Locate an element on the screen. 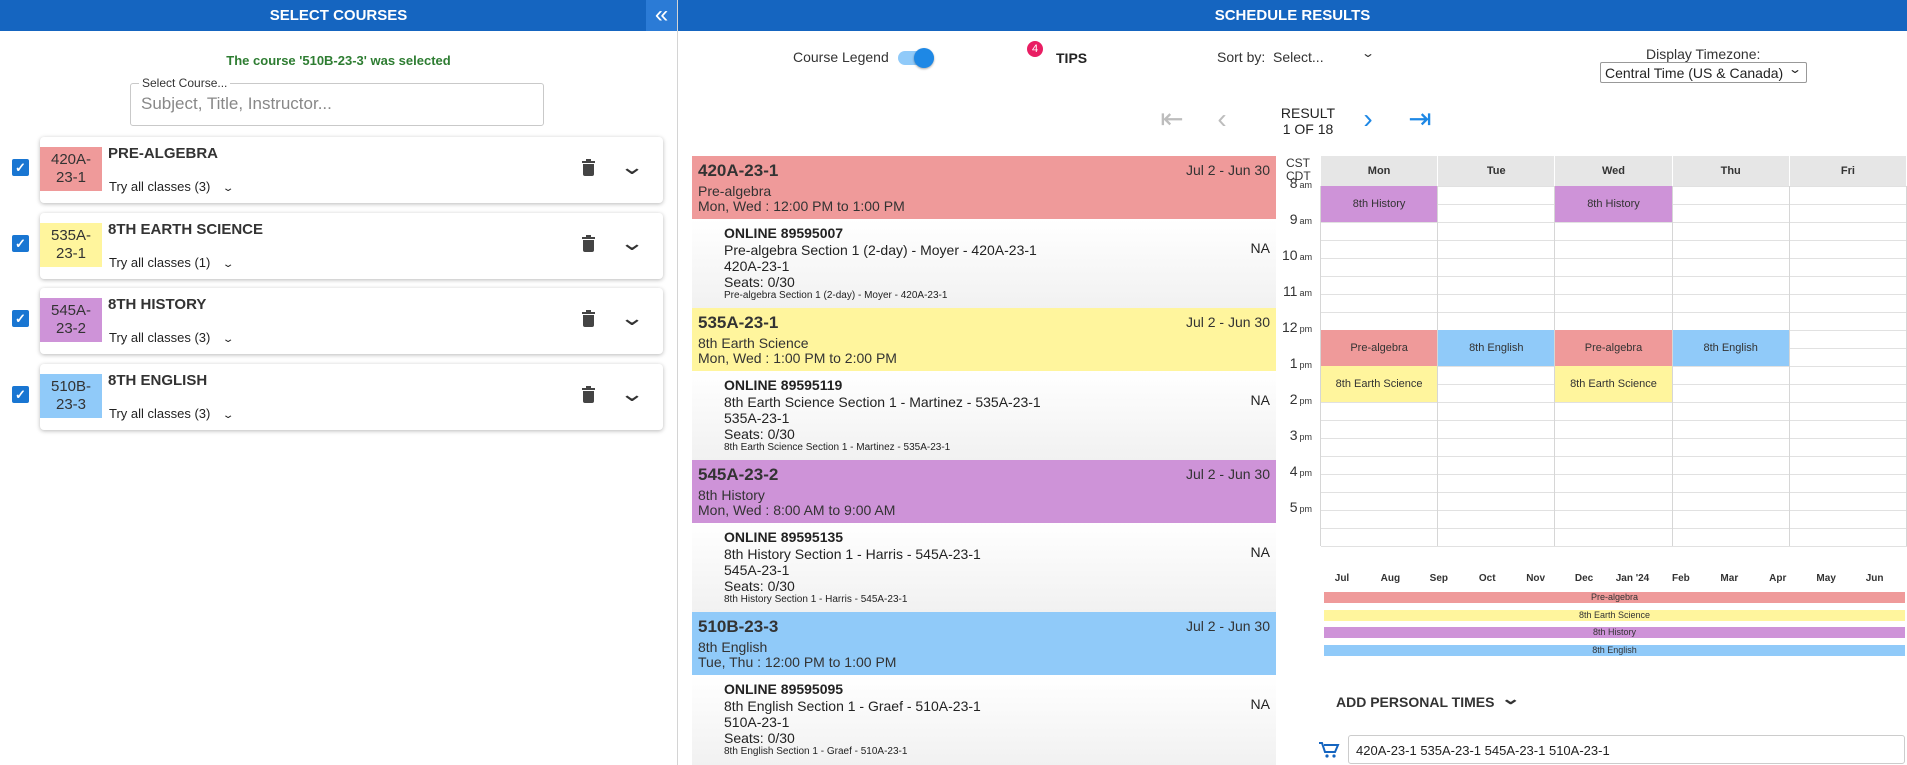  timezone-select: Central Time (US & Canada) ⌄ is located at coordinates (1703, 72).